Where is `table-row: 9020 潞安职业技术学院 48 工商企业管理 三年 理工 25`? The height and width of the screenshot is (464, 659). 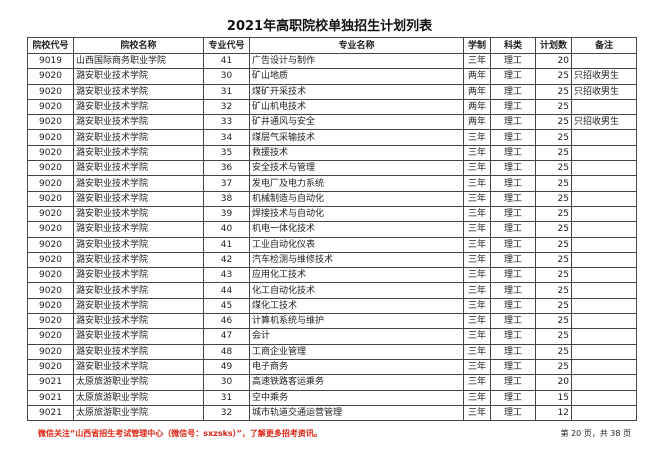
table-row: 9020 潞安职业技术学院 48 工商企业管理 三年 理工 25 is located at coordinates (332, 351).